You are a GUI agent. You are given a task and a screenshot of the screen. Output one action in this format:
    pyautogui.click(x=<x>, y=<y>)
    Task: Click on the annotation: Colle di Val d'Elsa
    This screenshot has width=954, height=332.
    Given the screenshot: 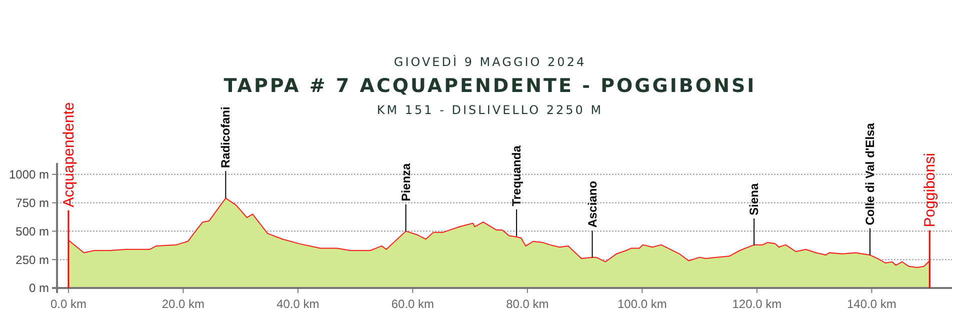 What is the action you would take?
    pyautogui.click(x=869, y=174)
    